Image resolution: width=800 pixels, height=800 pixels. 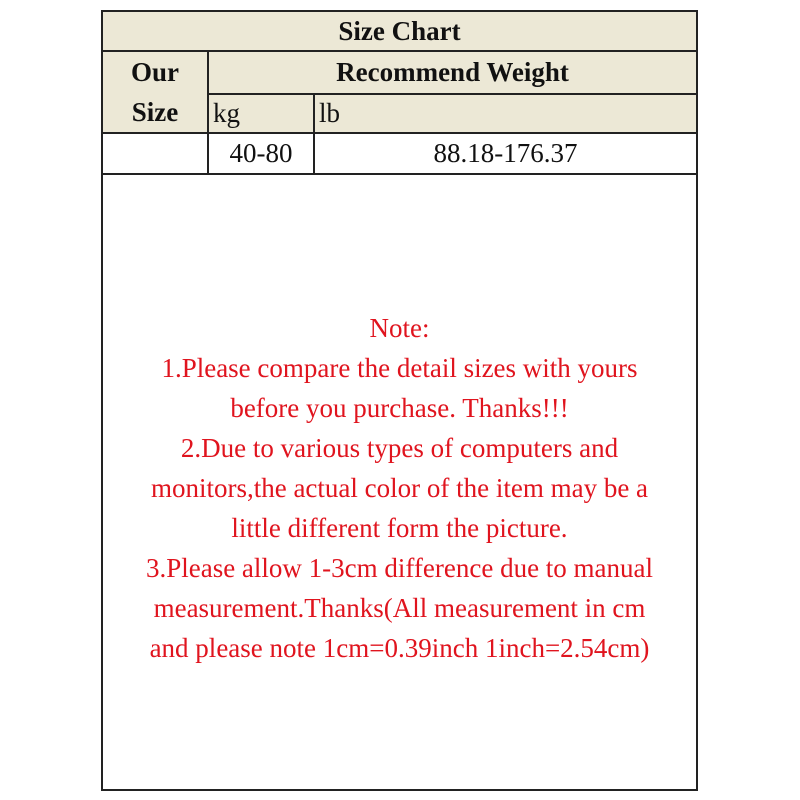 I want to click on row-size-cell, so click(x=155, y=153).